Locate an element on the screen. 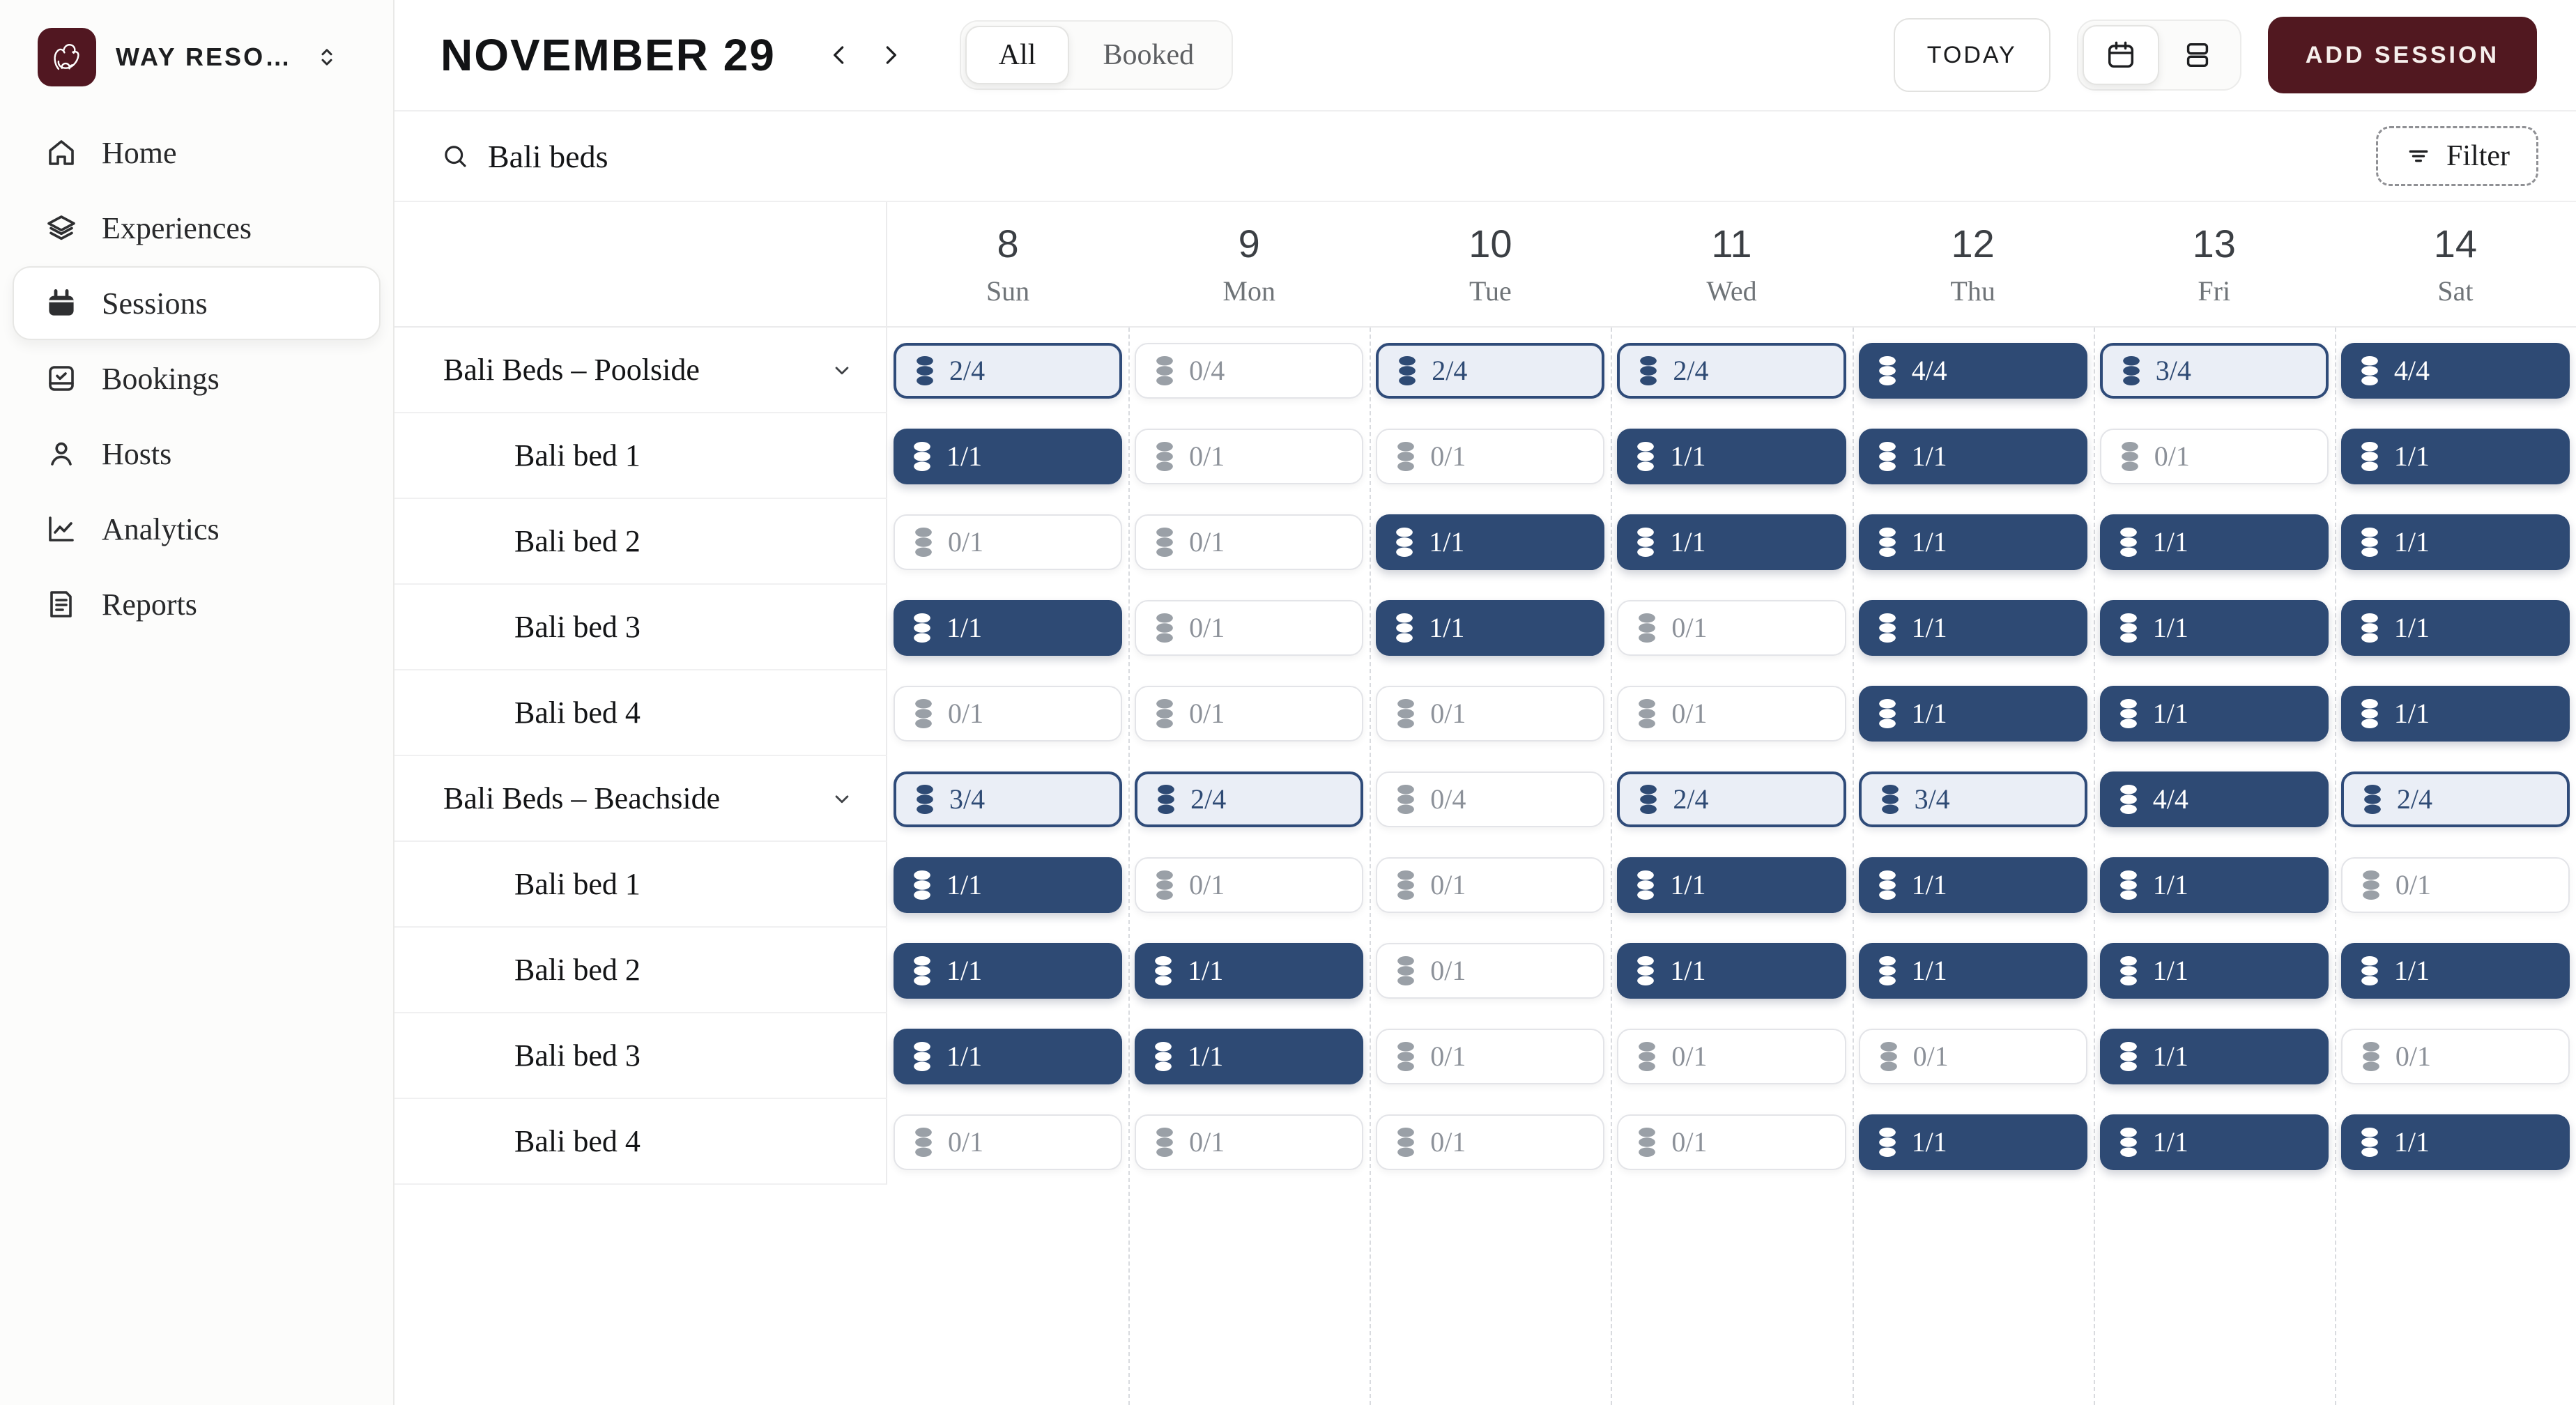 Image resolution: width=2576 pixels, height=1405 pixels. today-button: TODAY is located at coordinates (1971, 55).